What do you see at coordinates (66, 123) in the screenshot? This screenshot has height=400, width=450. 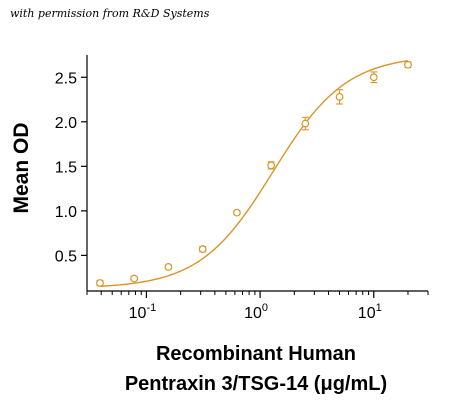 I see `y-tick-label: 2.0` at bounding box center [66, 123].